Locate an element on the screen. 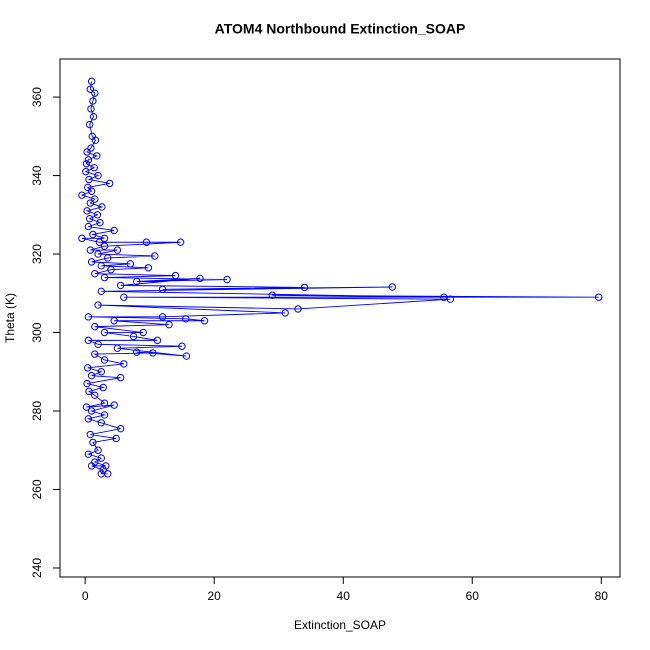  y-tick-label: 260 is located at coordinates (37, 489).